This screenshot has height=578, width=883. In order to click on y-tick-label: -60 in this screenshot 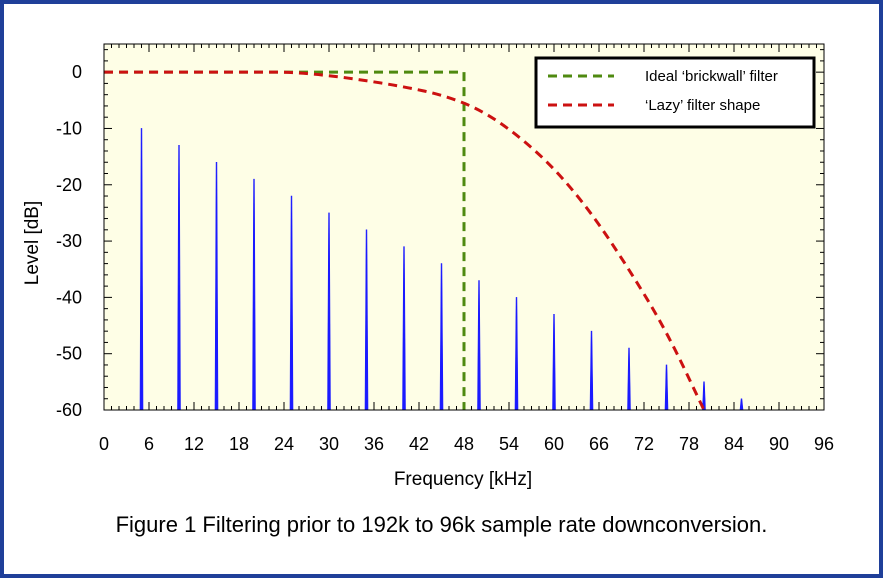, I will do `click(69, 410)`.